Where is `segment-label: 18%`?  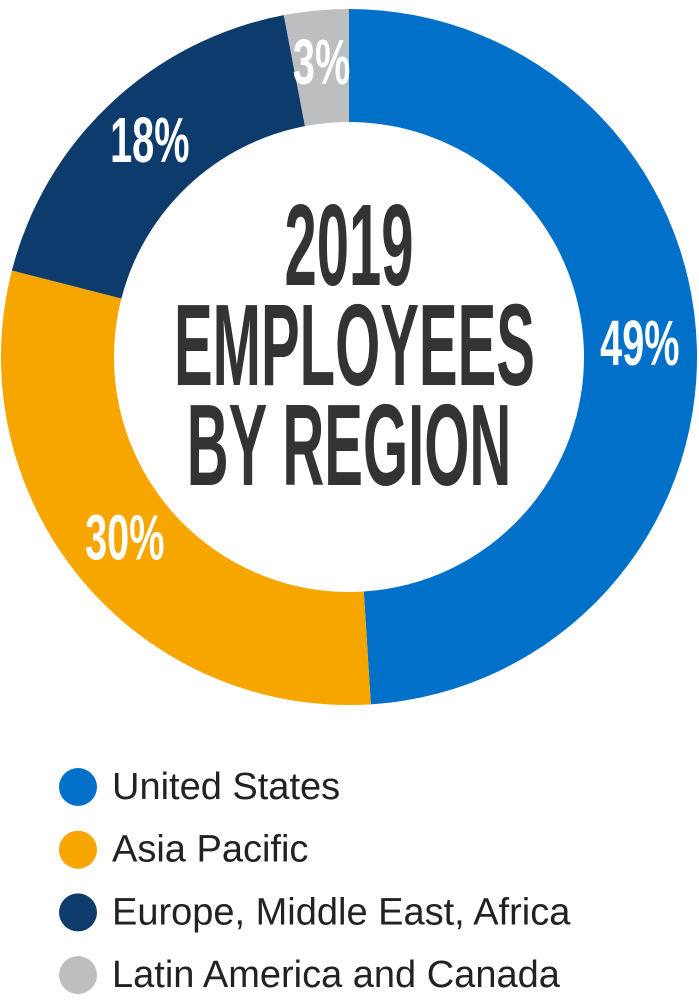 segment-label: 18% is located at coordinates (149, 140).